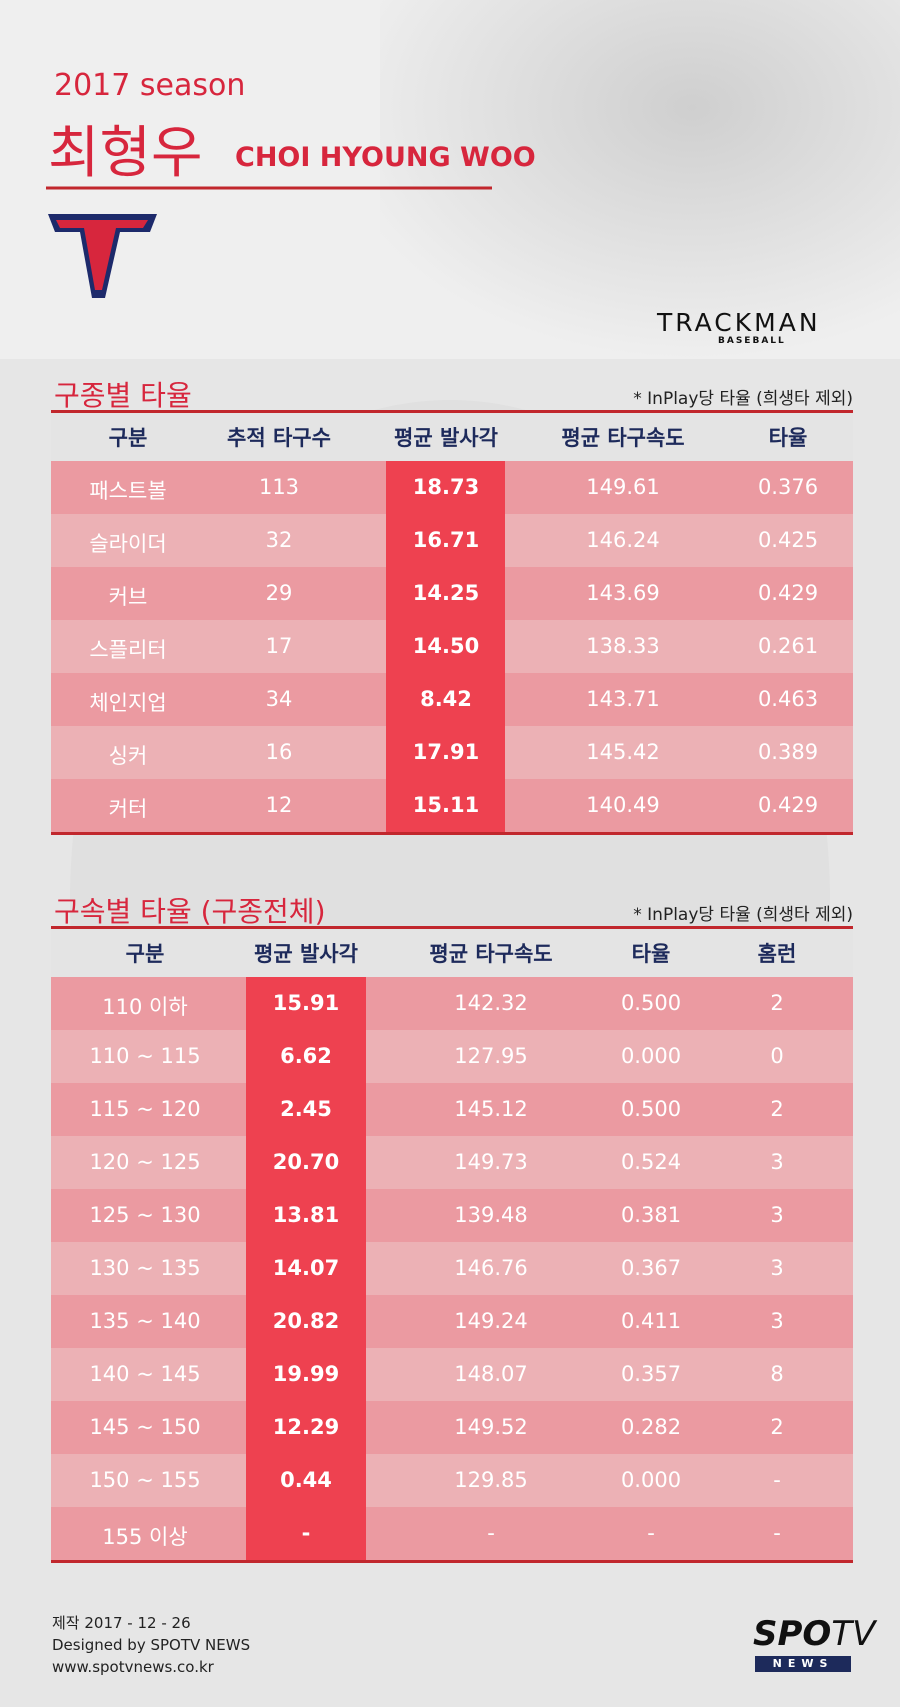  I want to click on column-header: 타율, so click(788, 438).